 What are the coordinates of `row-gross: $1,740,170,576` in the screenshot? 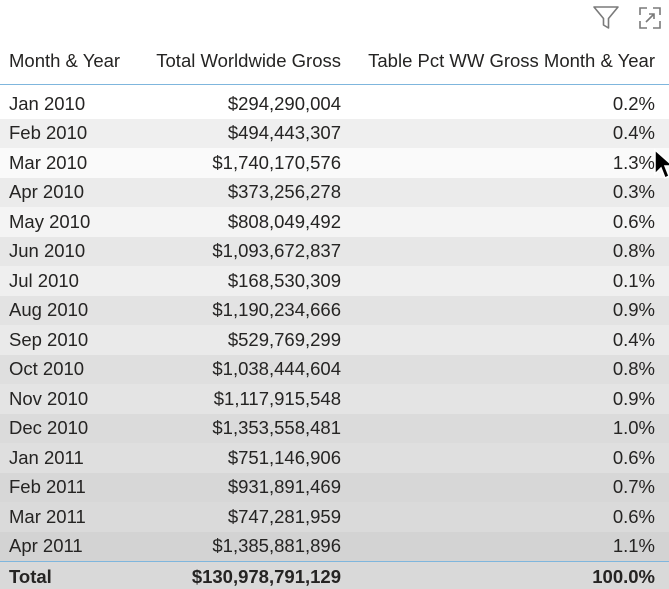 It's located at (276, 162).